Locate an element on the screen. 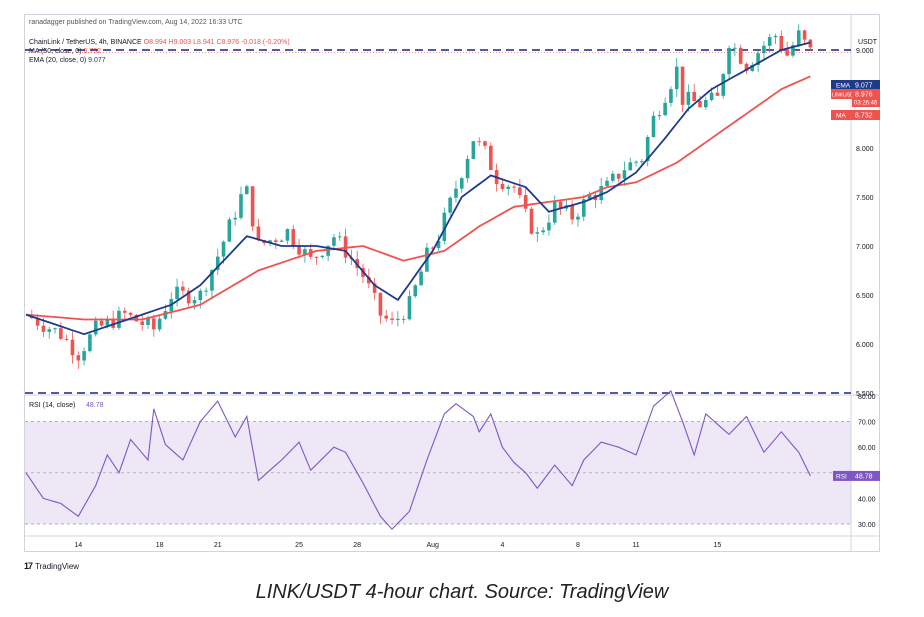 The width and height of the screenshot is (924, 617). rsi-badge-tag is located at coordinates (842, 475).